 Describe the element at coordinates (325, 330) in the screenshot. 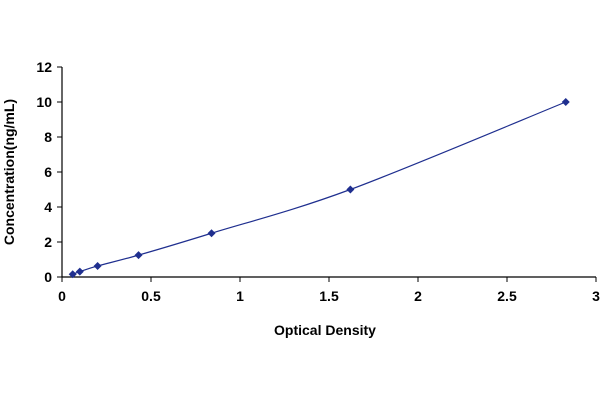

I see `x-axis-title: Optical Density` at that location.